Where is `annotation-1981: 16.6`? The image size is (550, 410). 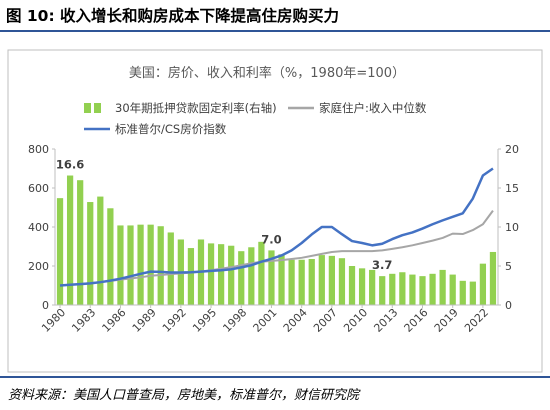
annotation-1981: 16.6 is located at coordinates (70, 165).